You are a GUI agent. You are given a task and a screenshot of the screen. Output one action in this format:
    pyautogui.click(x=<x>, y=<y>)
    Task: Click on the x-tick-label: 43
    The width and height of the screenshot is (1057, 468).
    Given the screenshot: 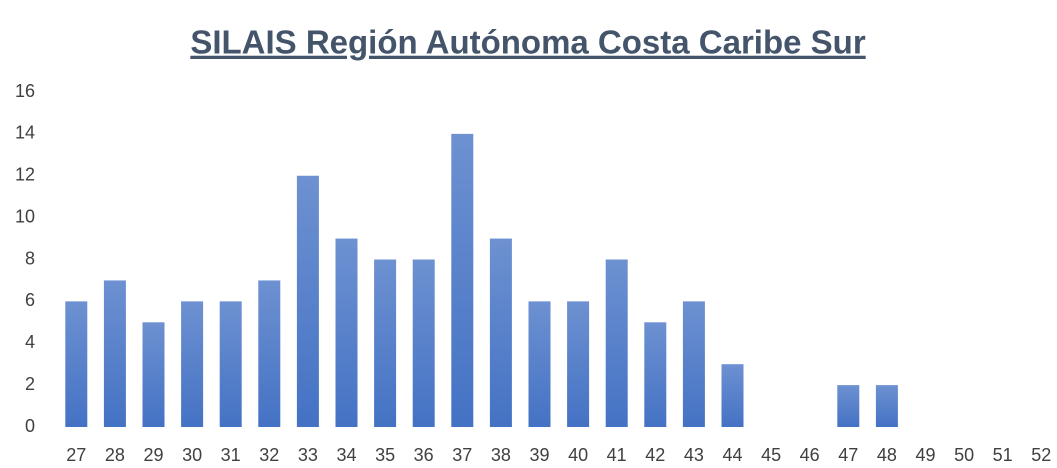 What is the action you would take?
    pyautogui.click(x=694, y=455)
    